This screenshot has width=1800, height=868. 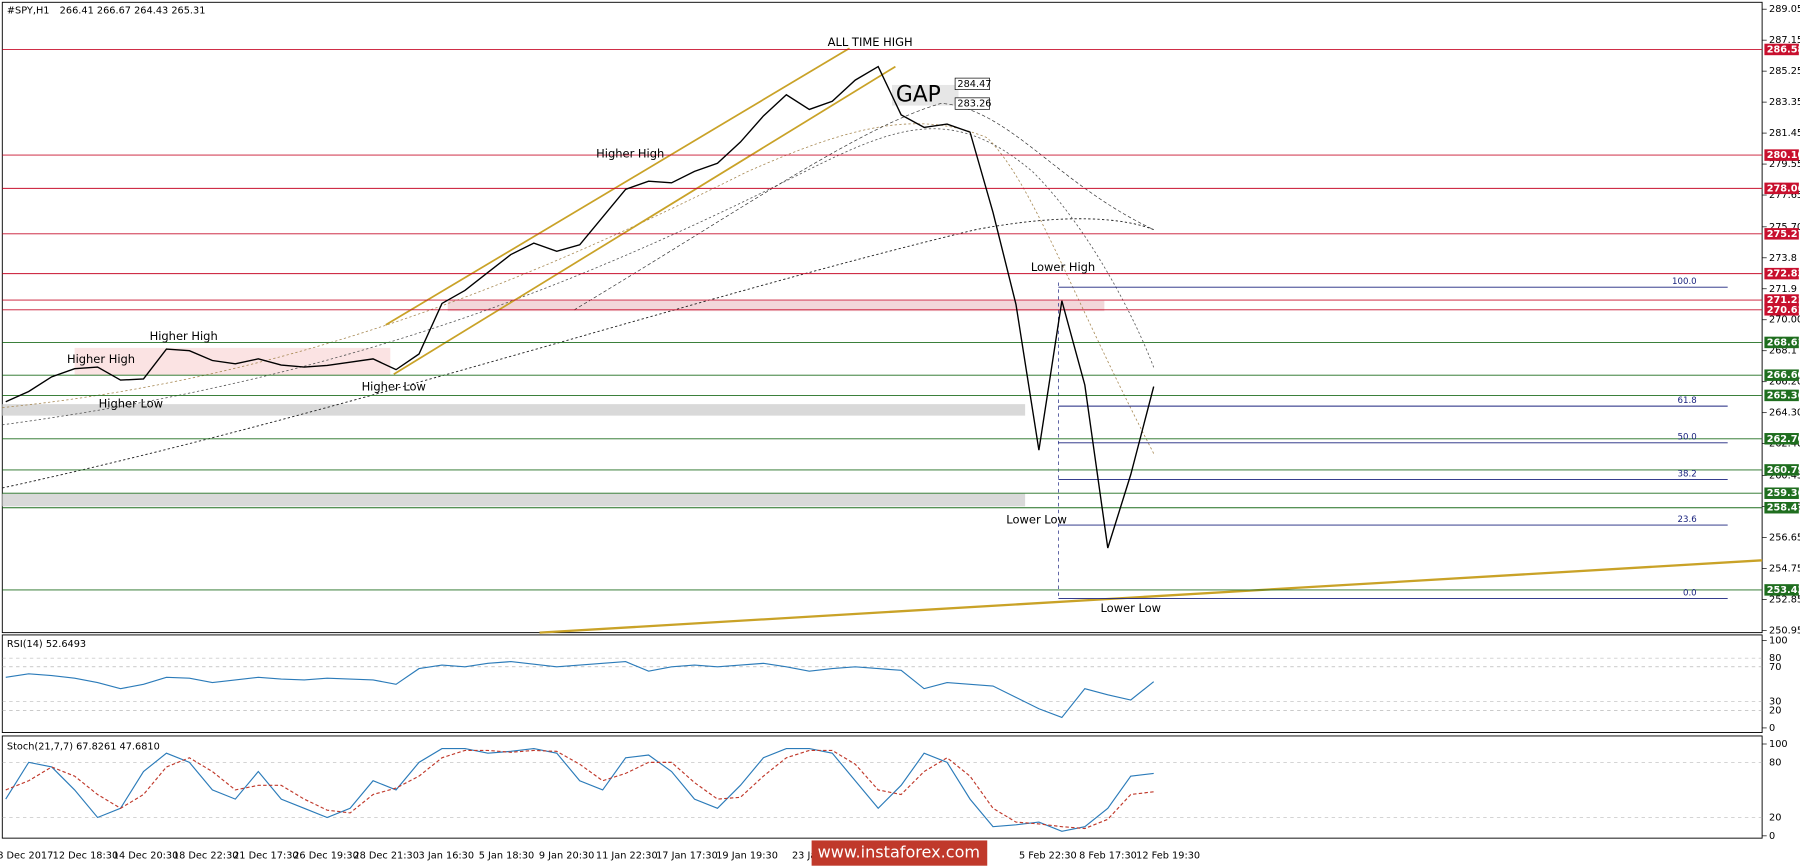 What do you see at coordinates (1063, 267) in the screenshot?
I see `annotation: Lower High` at bounding box center [1063, 267].